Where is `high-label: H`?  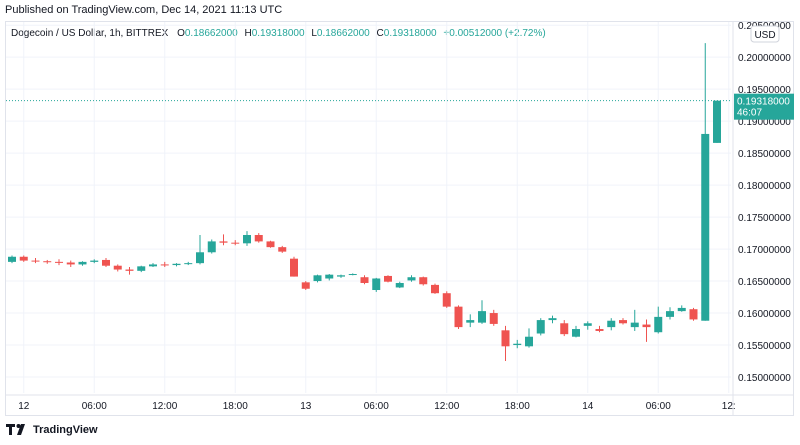
high-label: H is located at coordinates (248, 33).